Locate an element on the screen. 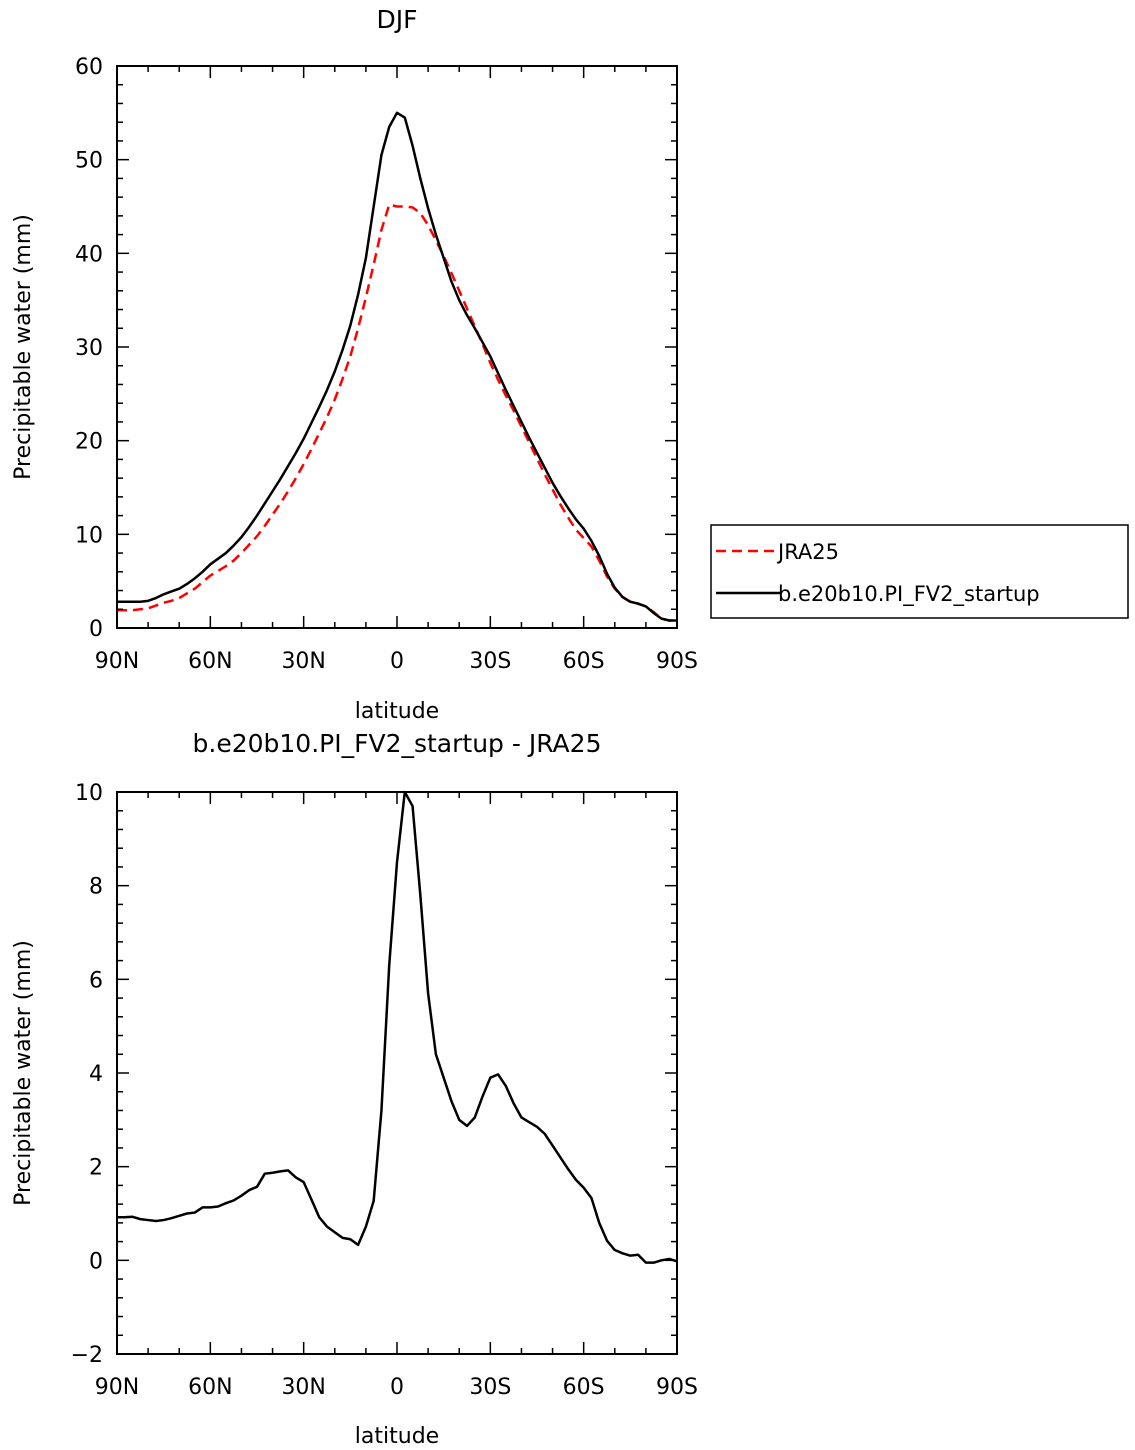  top-x-tick-label: 60N is located at coordinates (210, 661).